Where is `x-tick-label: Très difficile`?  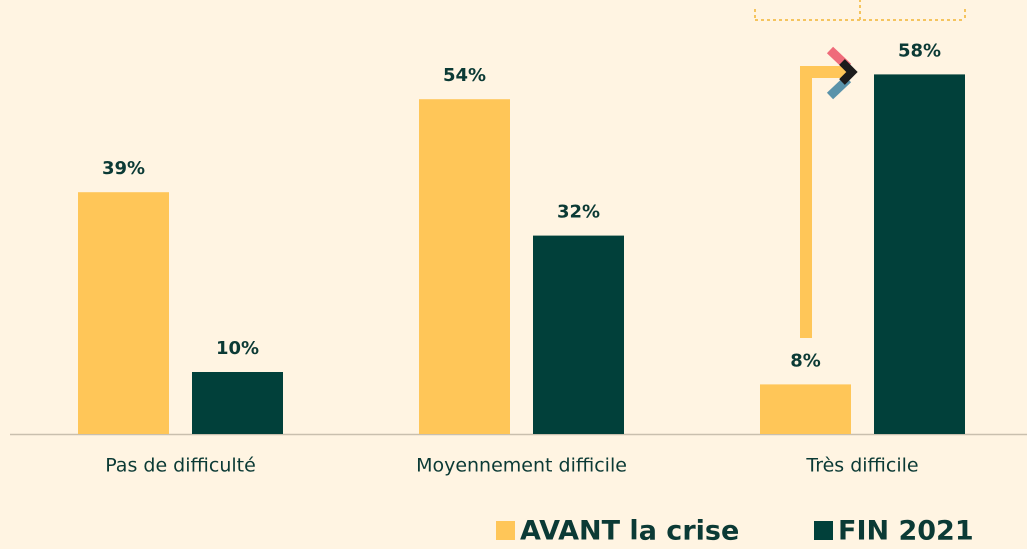
x-tick-label: Très difficile is located at coordinates (861, 466).